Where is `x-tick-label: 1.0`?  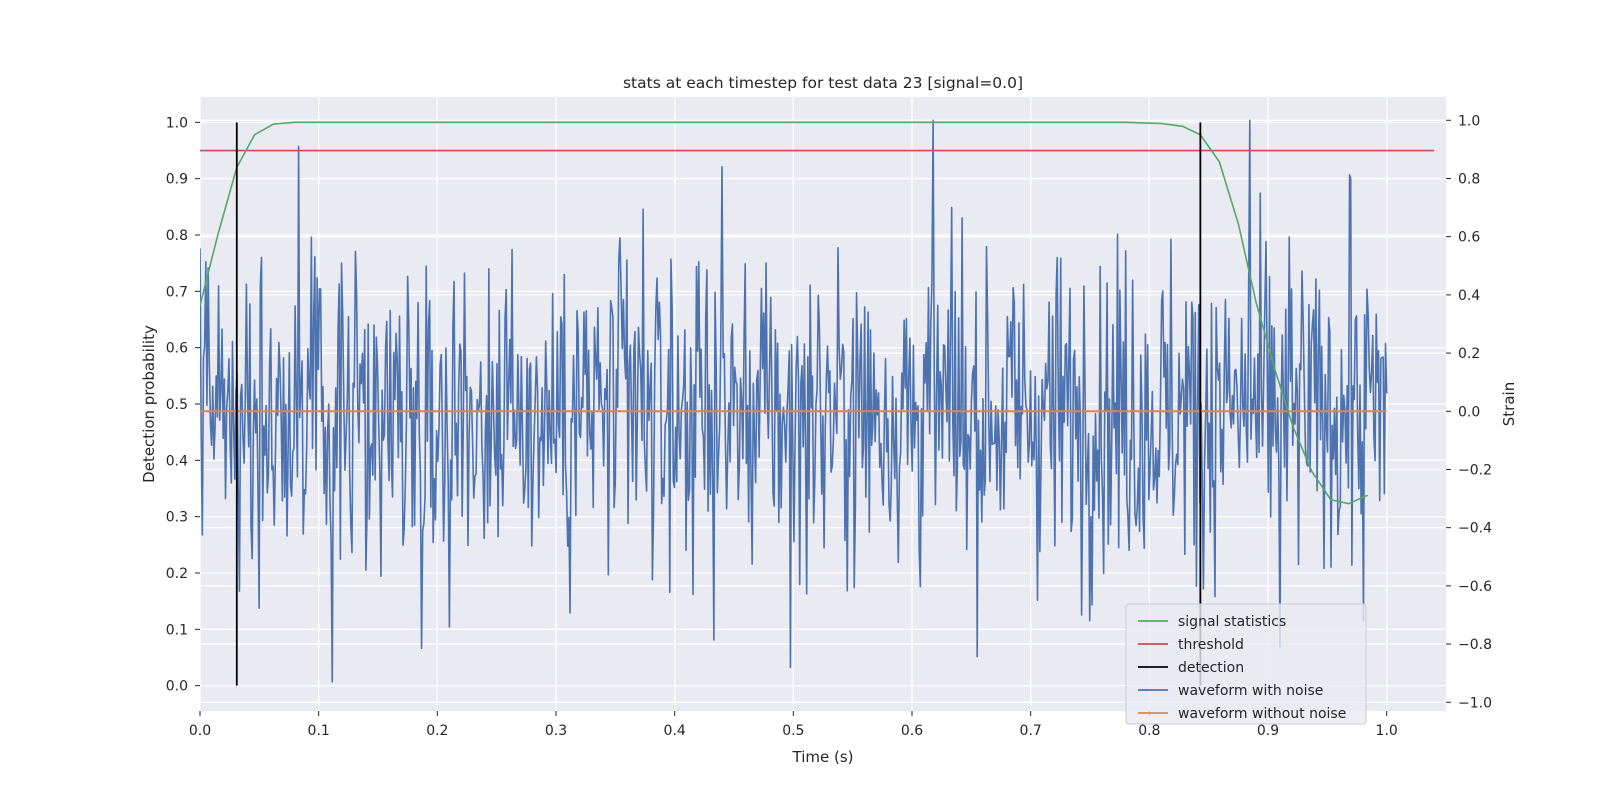
x-tick-label: 1.0 is located at coordinates (1387, 731).